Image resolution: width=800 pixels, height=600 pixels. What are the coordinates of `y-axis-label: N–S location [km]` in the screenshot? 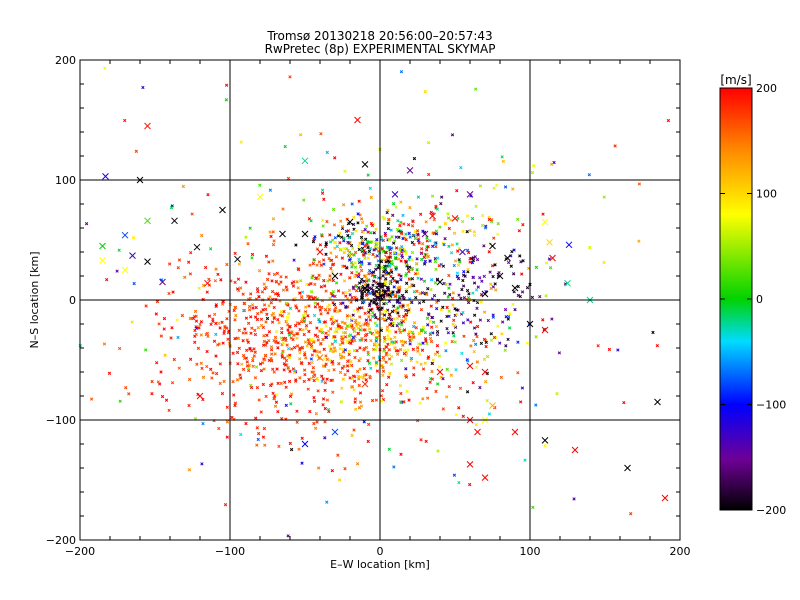 It's located at (34, 299).